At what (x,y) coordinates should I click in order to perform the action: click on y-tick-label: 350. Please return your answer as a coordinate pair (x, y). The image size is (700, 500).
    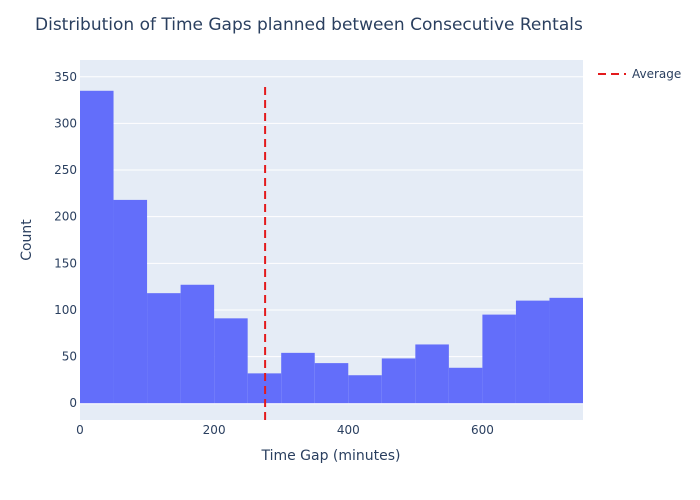
    Looking at the image, I should click on (65, 77).